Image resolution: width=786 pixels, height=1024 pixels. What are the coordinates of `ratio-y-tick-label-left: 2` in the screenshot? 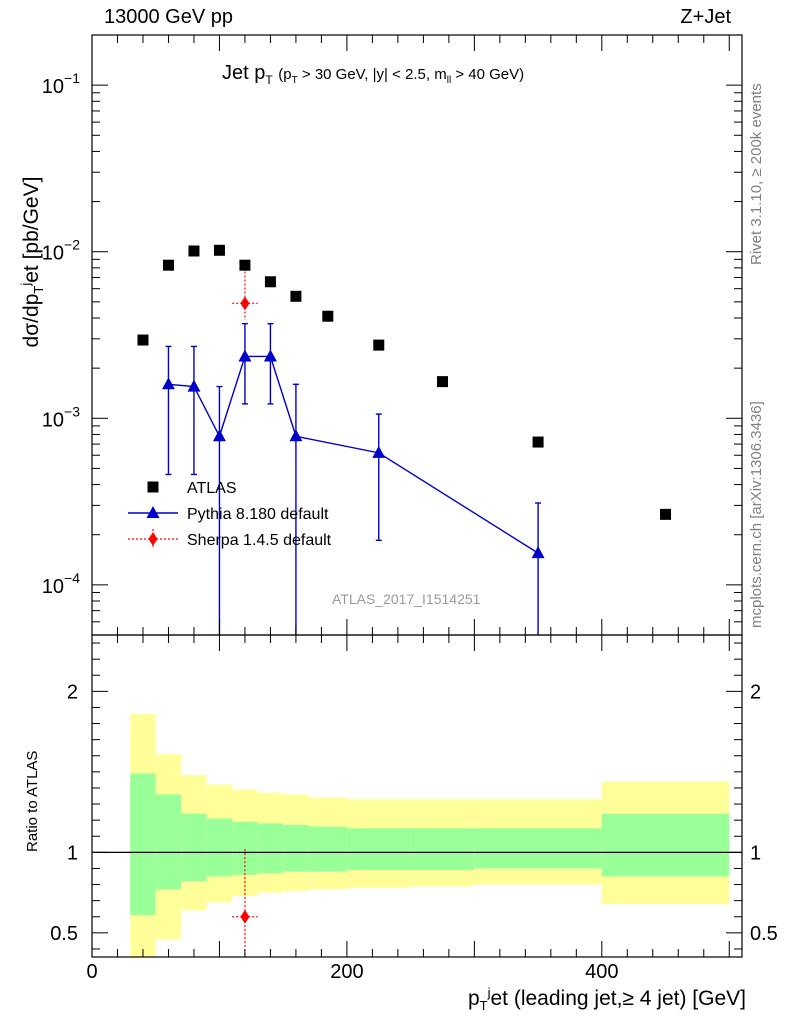 It's located at (72, 692).